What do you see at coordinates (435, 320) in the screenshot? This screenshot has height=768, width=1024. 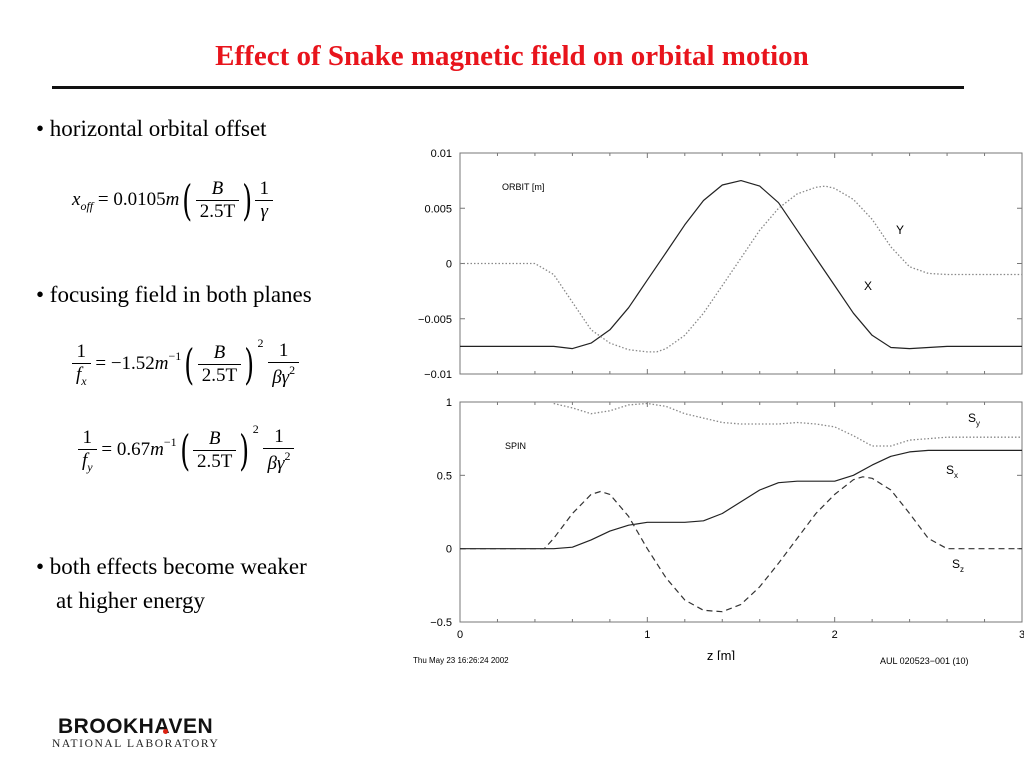 I see `y-tick-label: −0.005` at bounding box center [435, 320].